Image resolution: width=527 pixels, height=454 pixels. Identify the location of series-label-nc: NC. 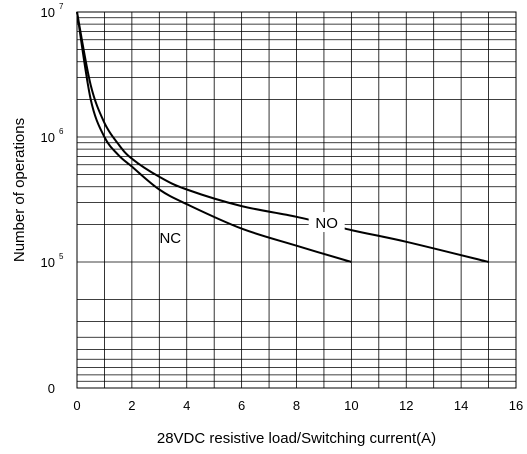
(170, 238).